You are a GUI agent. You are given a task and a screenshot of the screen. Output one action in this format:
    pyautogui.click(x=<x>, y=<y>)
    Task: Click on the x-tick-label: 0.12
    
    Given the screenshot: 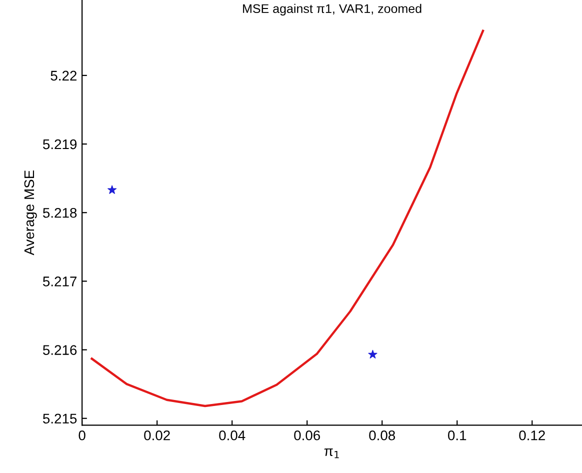 What is the action you would take?
    pyautogui.click(x=532, y=435)
    